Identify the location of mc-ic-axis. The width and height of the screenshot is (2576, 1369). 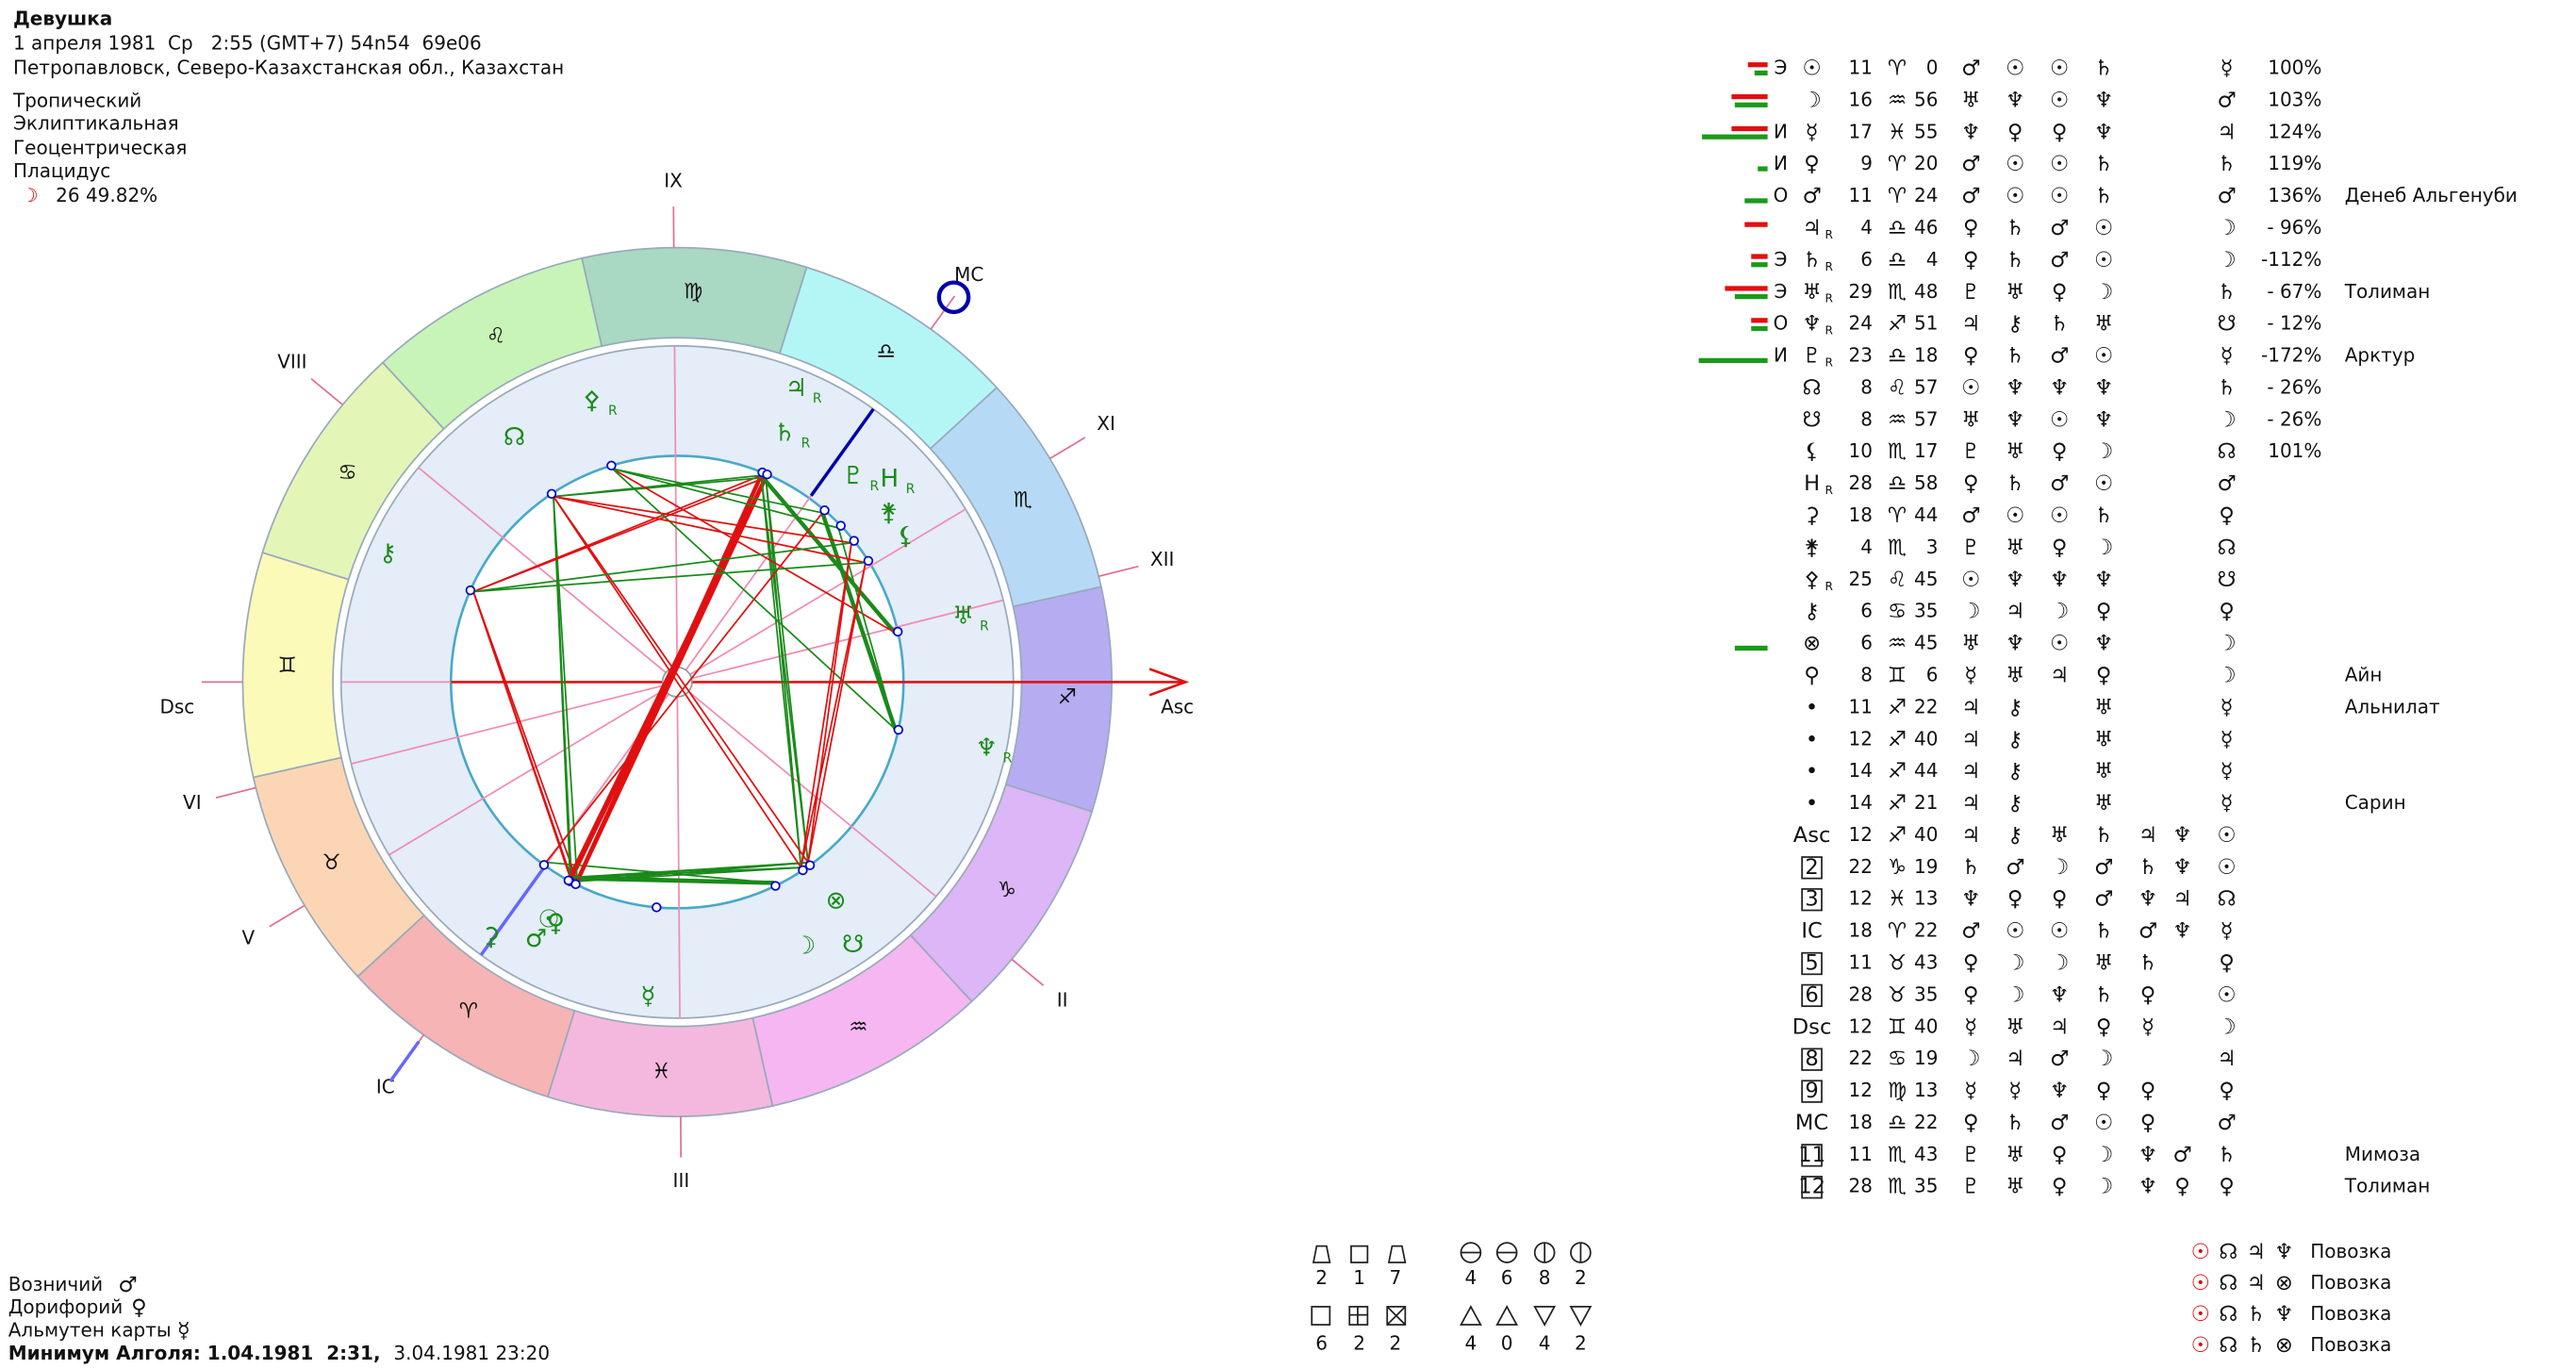
(512, 911).